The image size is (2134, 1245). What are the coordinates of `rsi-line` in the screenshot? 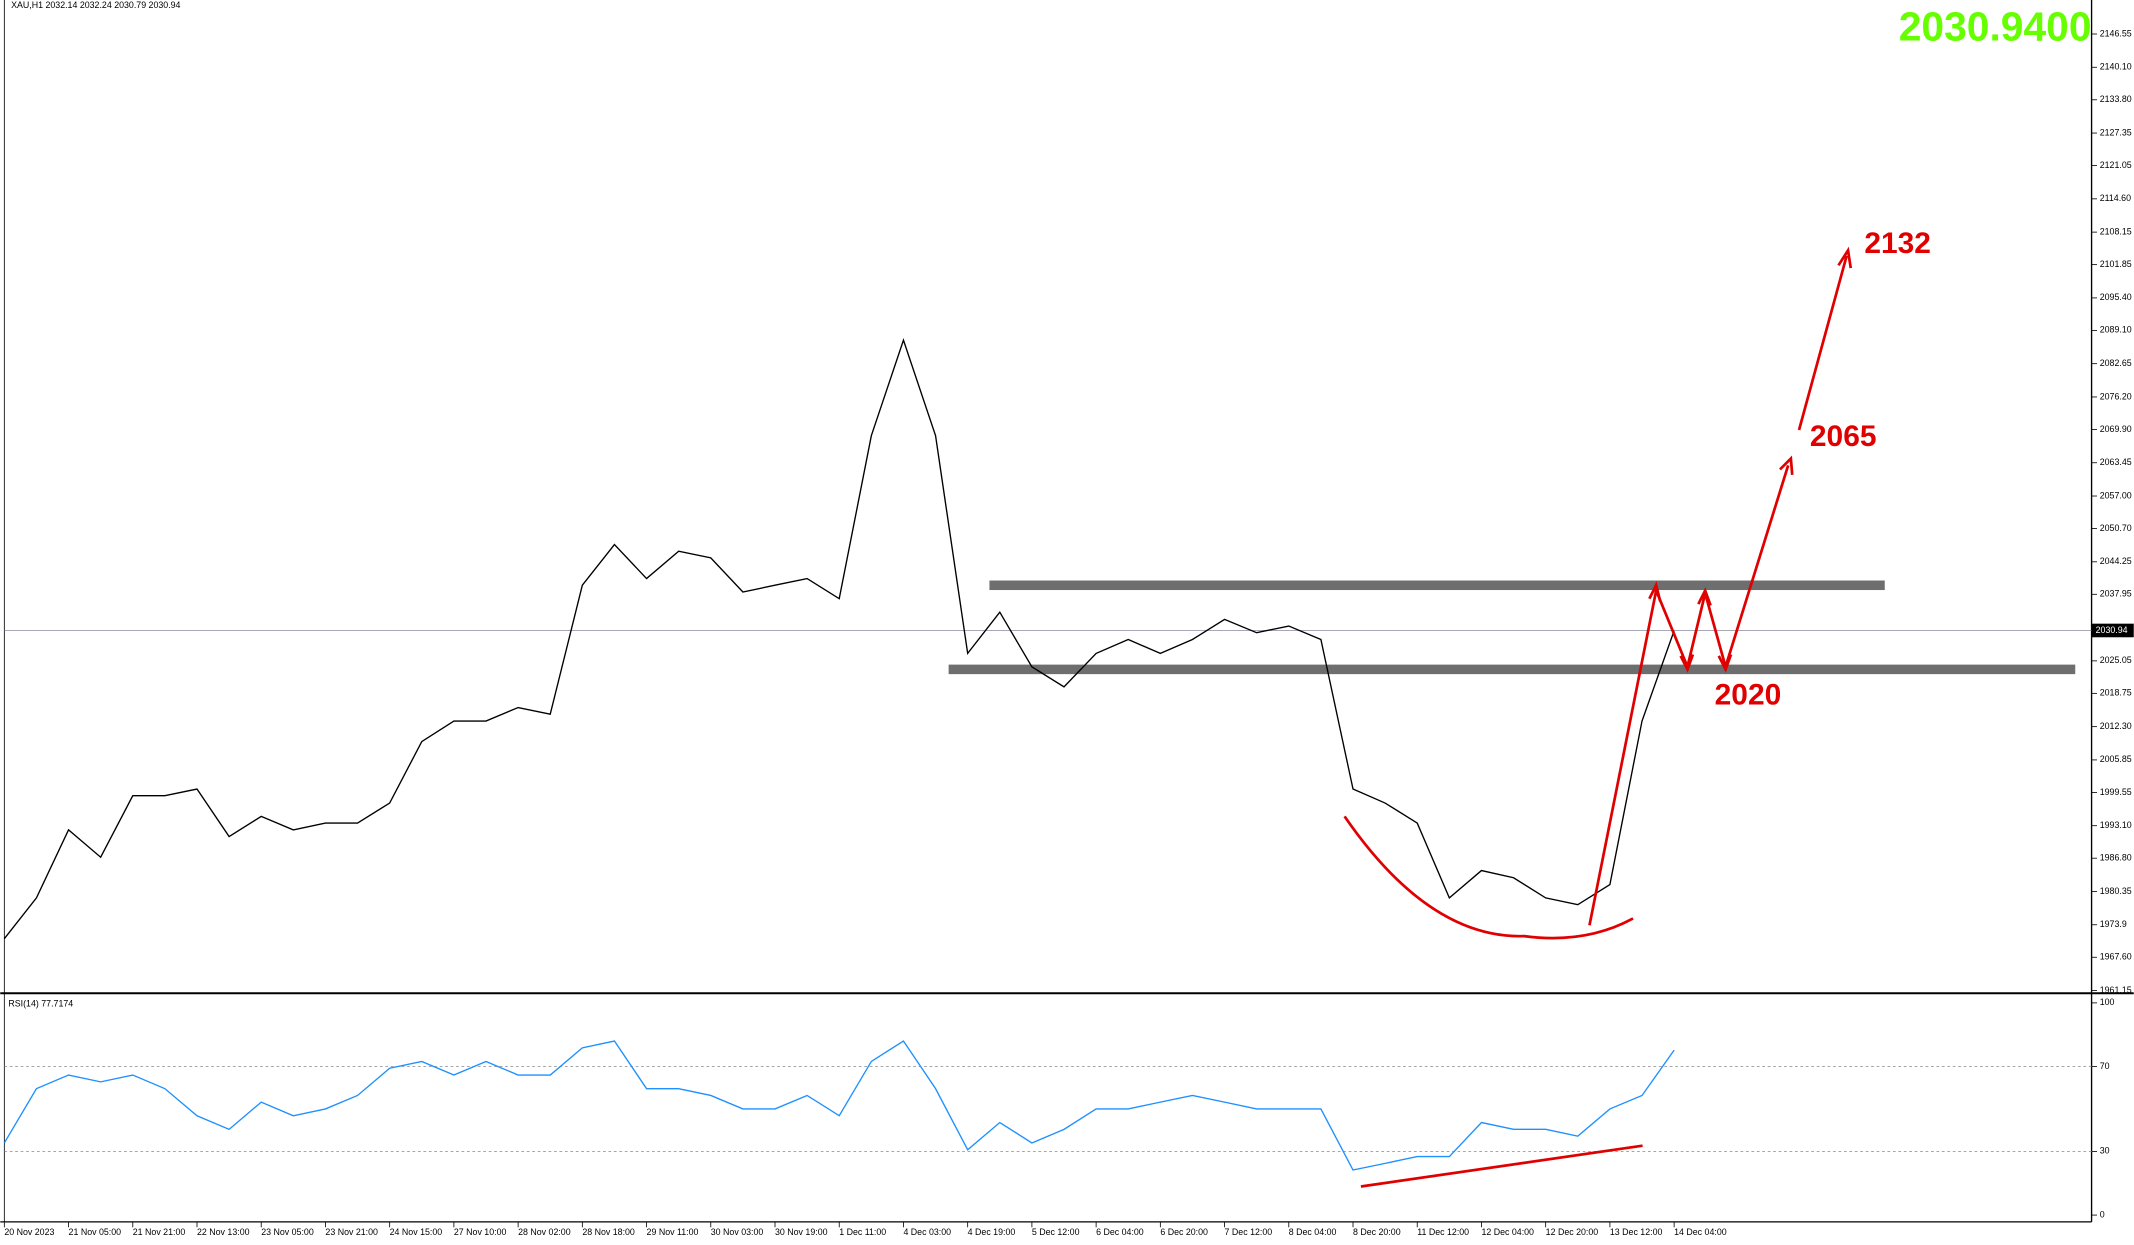 It's located at (839, 1105).